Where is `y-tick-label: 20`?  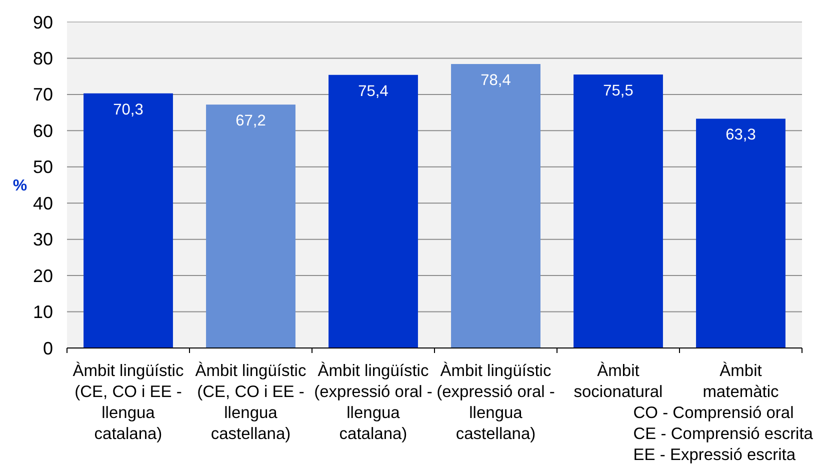 y-tick-label: 20 is located at coordinates (42, 276).